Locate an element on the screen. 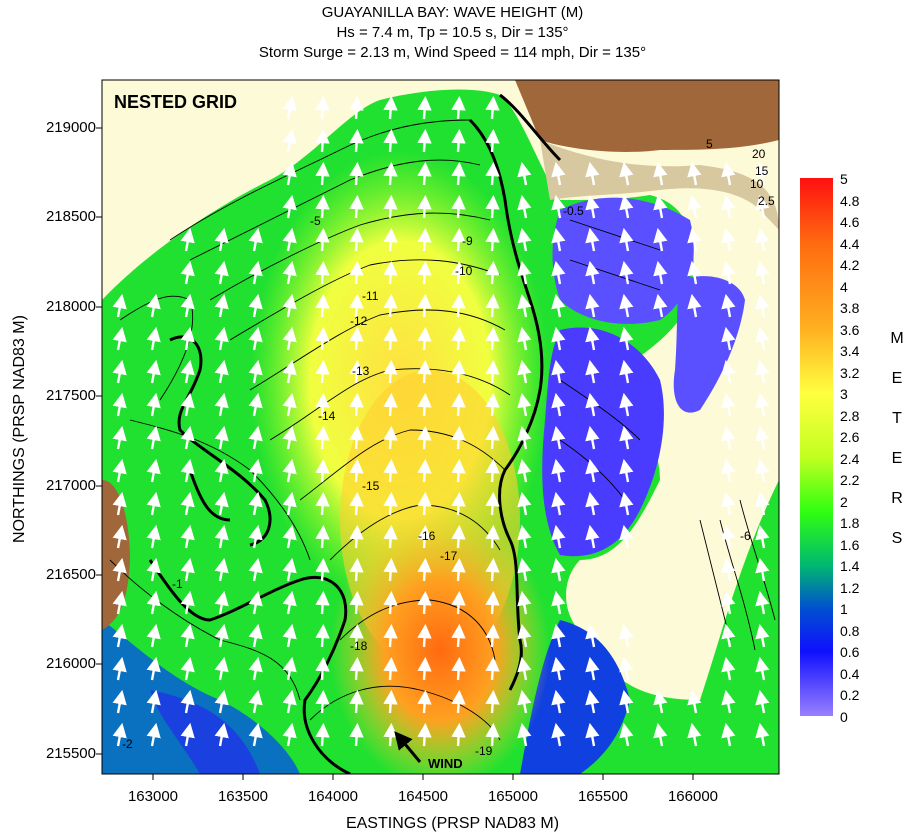 This screenshot has width=905, height=837. colorbar-tick-label: 2.4 is located at coordinates (850, 458).